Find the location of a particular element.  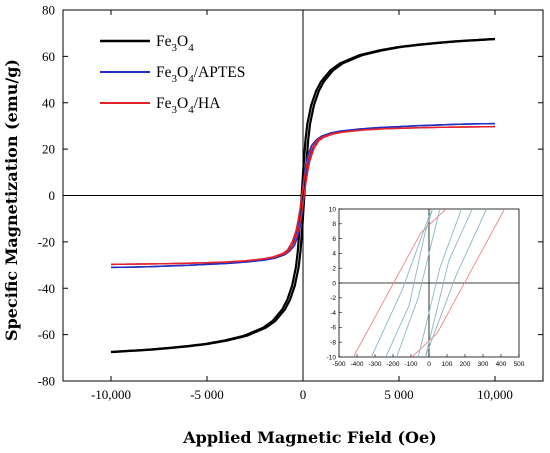

y-tick-label: -40 is located at coordinates (46, 288).